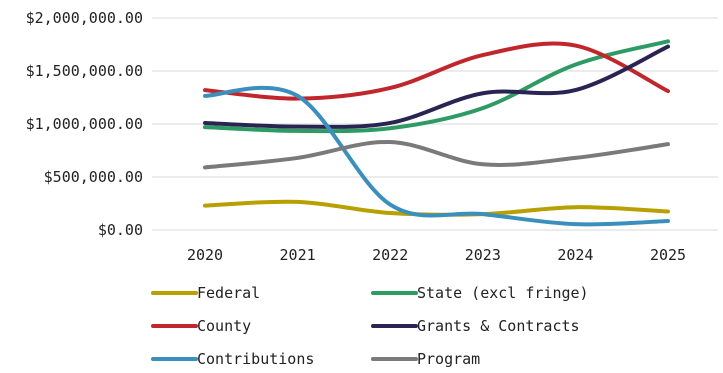 The image size is (723, 373). Describe the element at coordinates (575, 255) in the screenshot. I see `x-tick-label: 2024` at that location.